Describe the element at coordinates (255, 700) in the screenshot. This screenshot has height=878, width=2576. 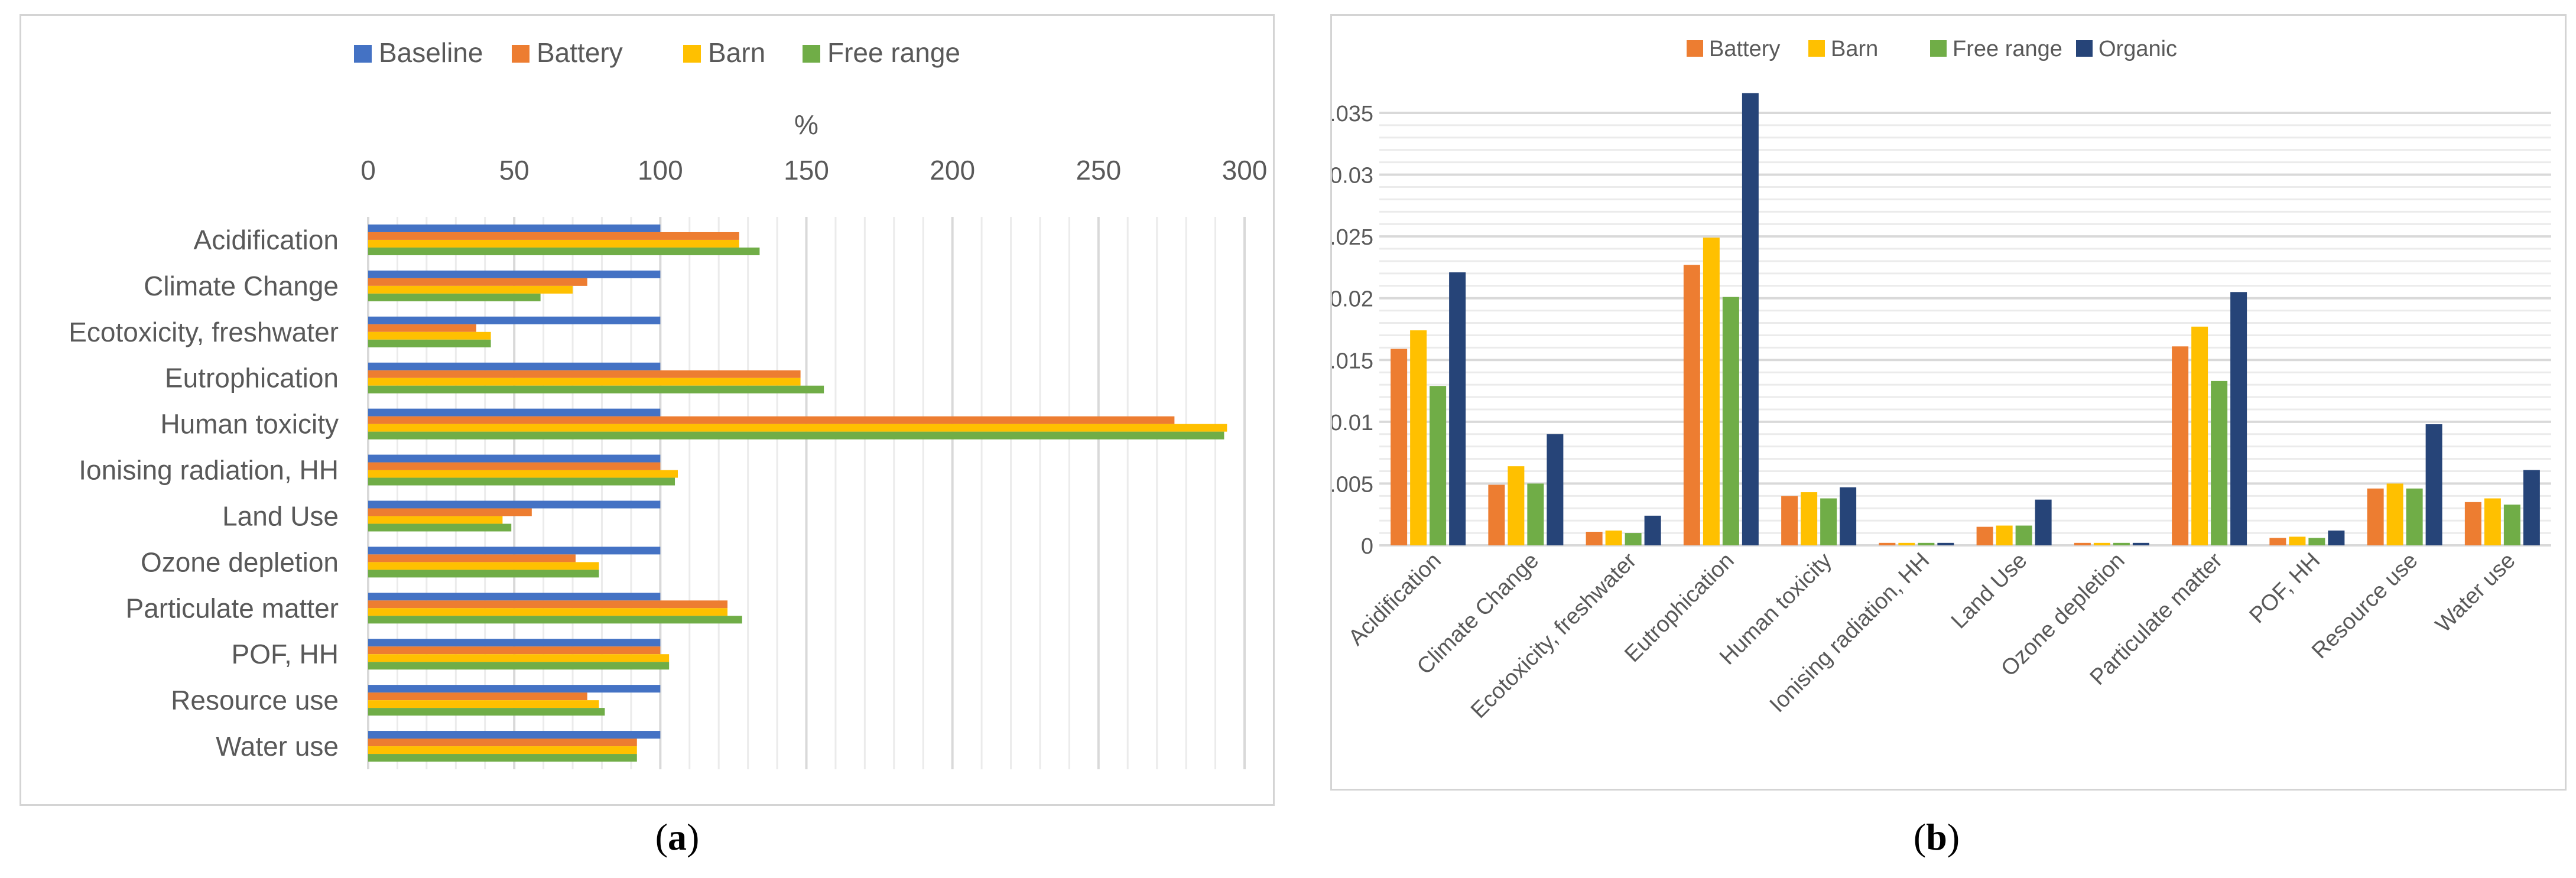
I see `y-tick-label: Resource use` at that location.